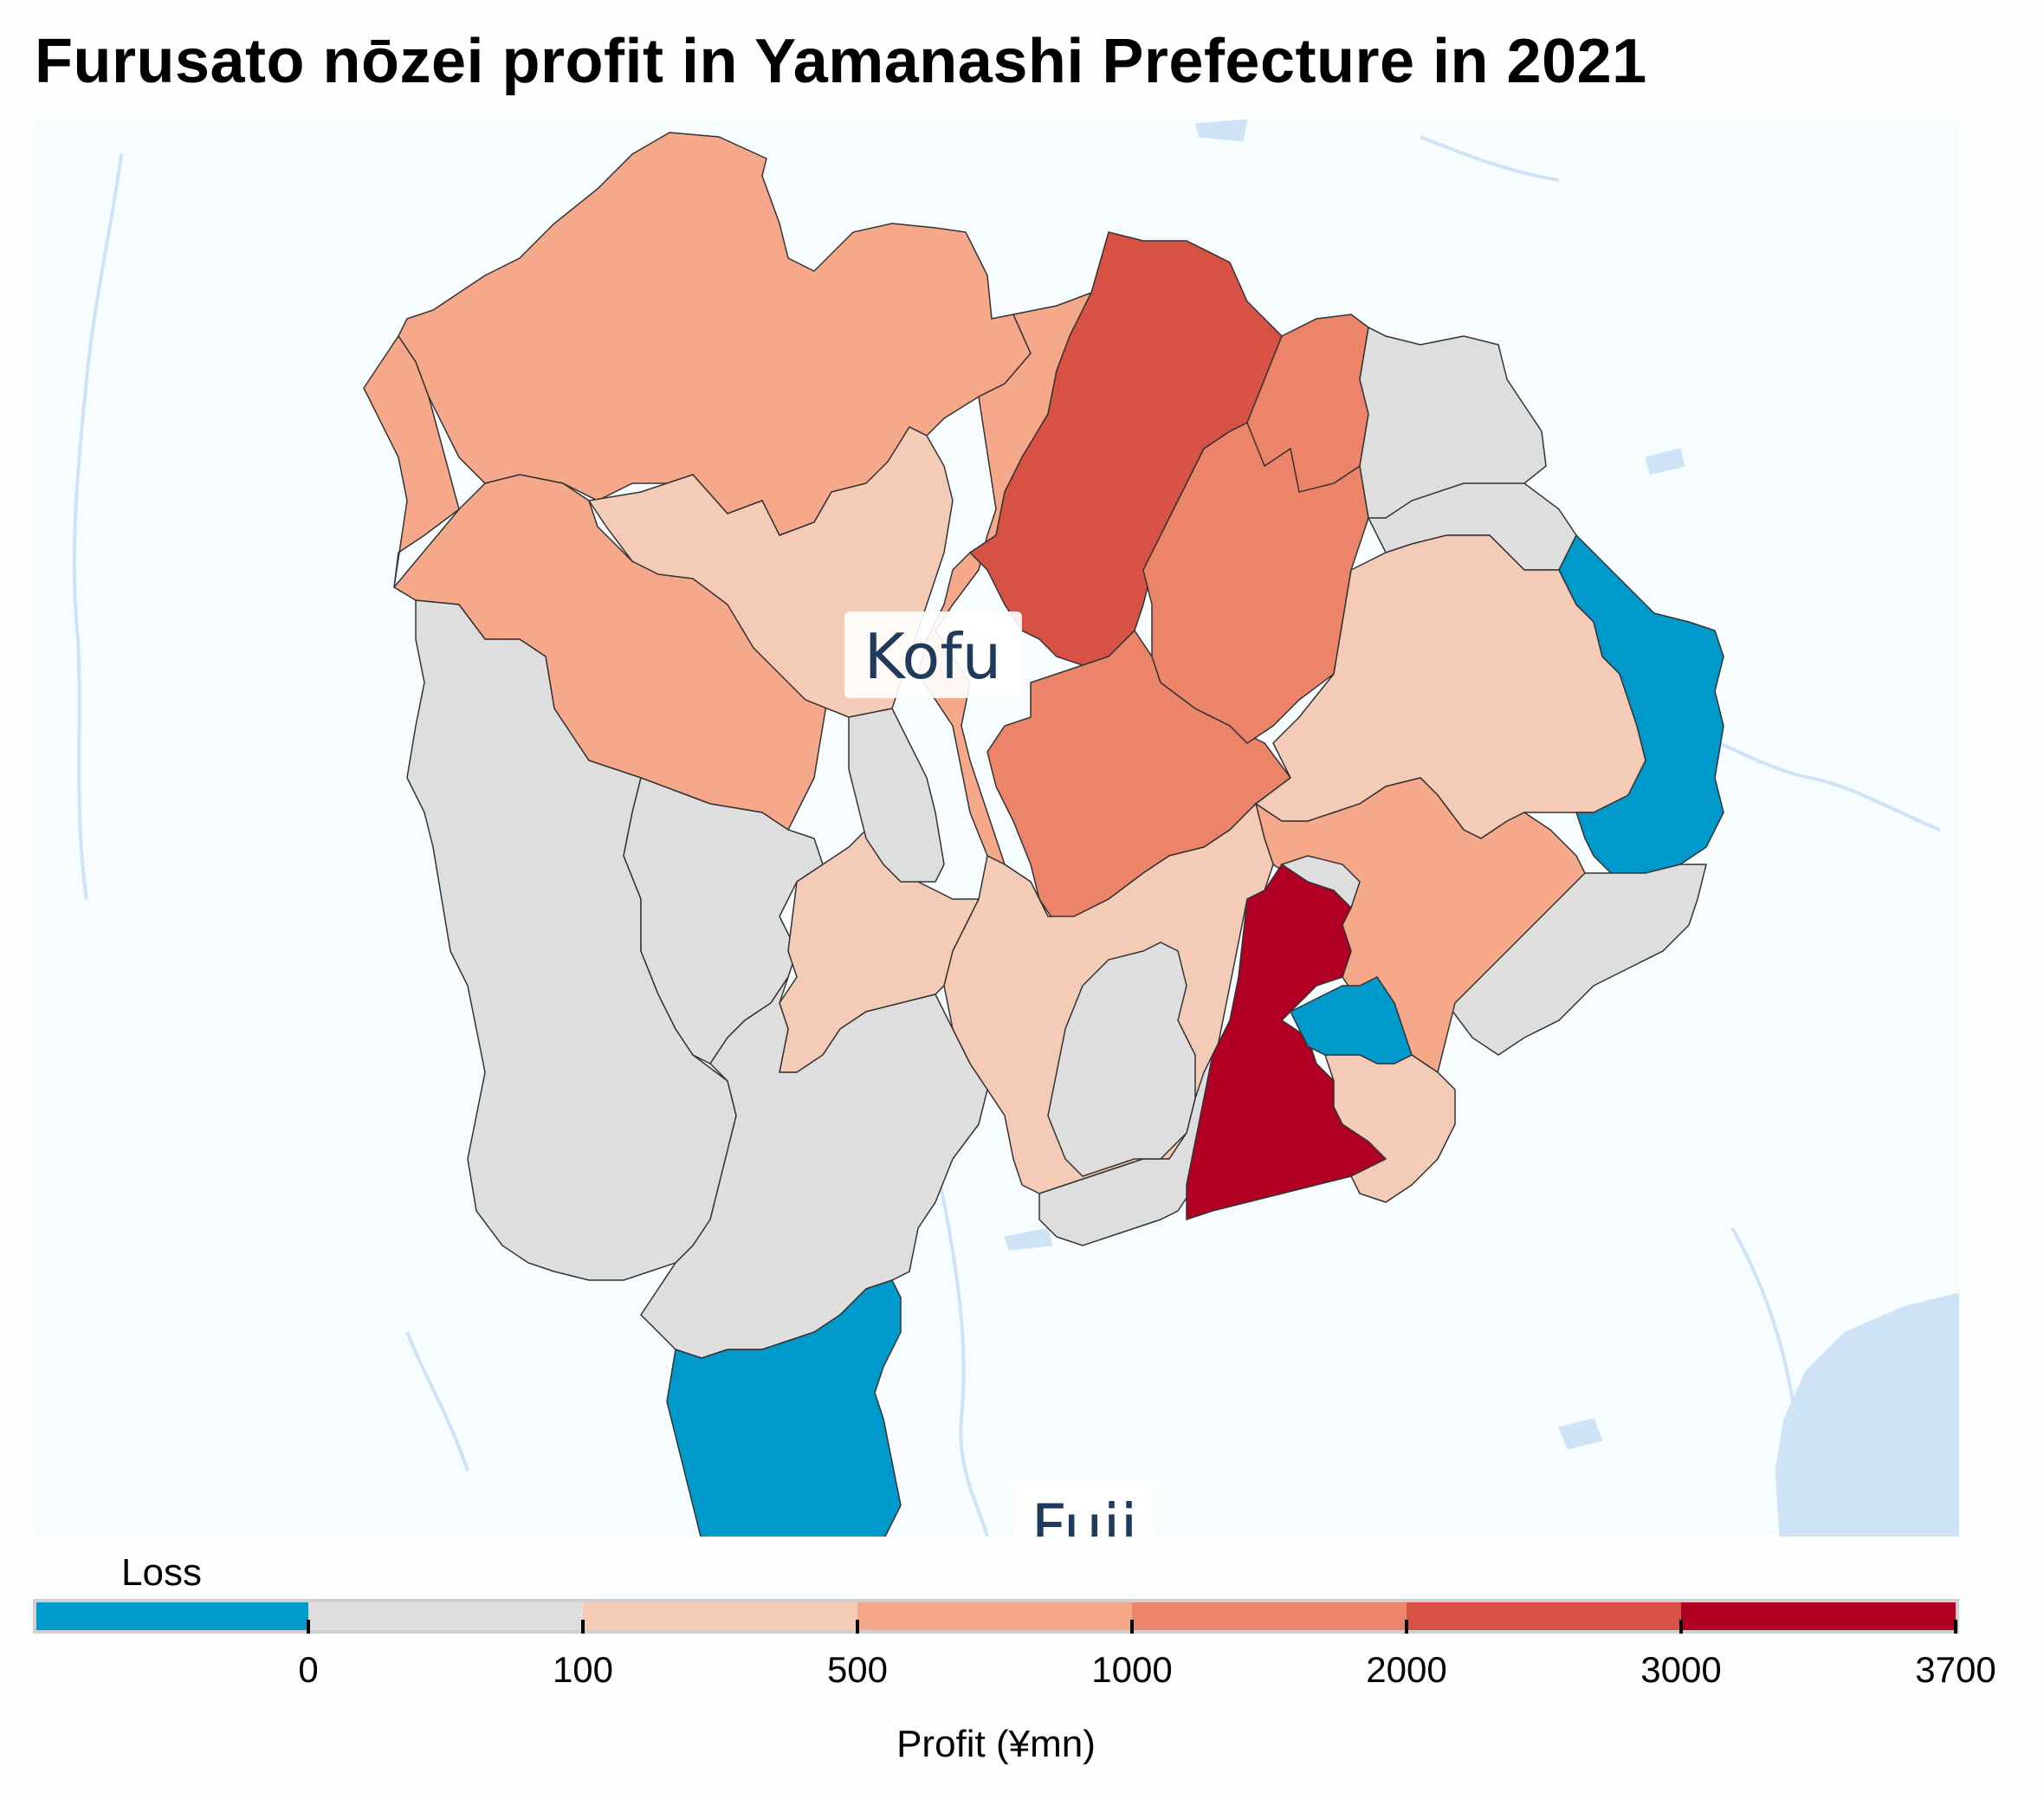 The height and width of the screenshot is (1799, 2044). I want to click on lake-east, so click(1665, 462).